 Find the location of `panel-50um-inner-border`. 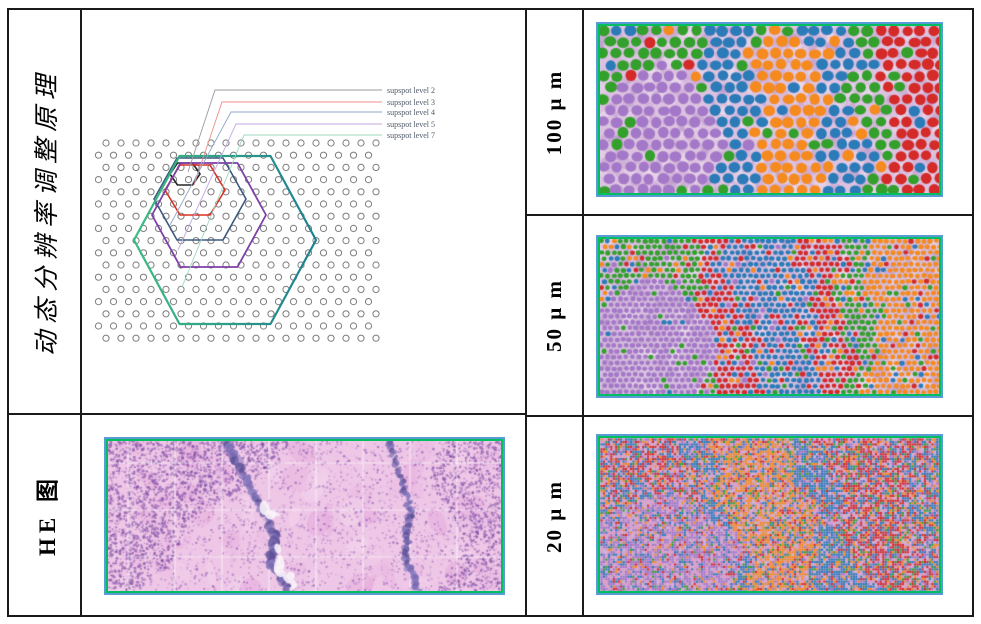

panel-50um-inner-border is located at coordinates (769, 316).